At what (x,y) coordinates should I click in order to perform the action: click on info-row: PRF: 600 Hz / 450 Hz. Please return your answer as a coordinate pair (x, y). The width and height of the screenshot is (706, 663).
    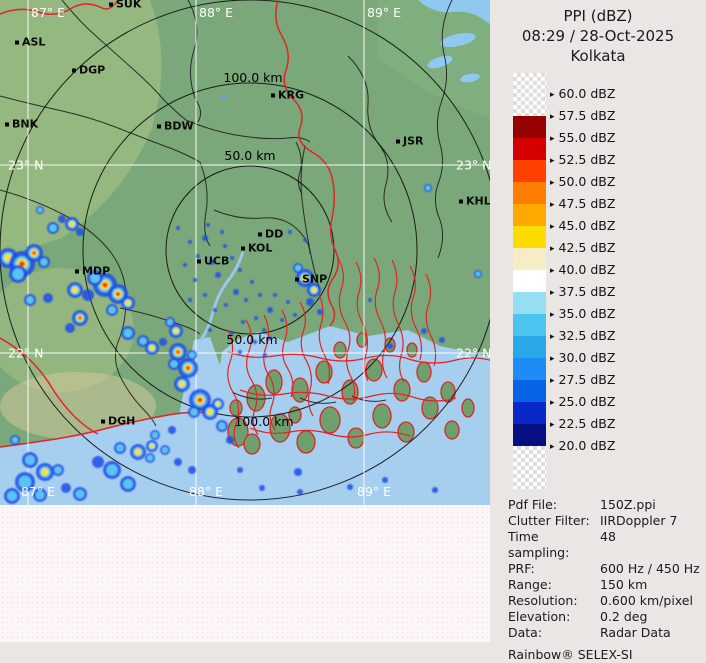
    Looking at the image, I should click on (606, 569).